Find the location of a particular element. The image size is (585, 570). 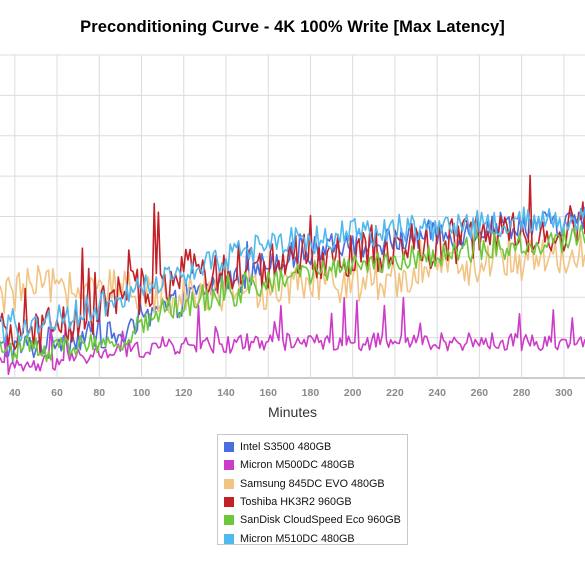

x-tick-label: 240 is located at coordinates (437, 393).